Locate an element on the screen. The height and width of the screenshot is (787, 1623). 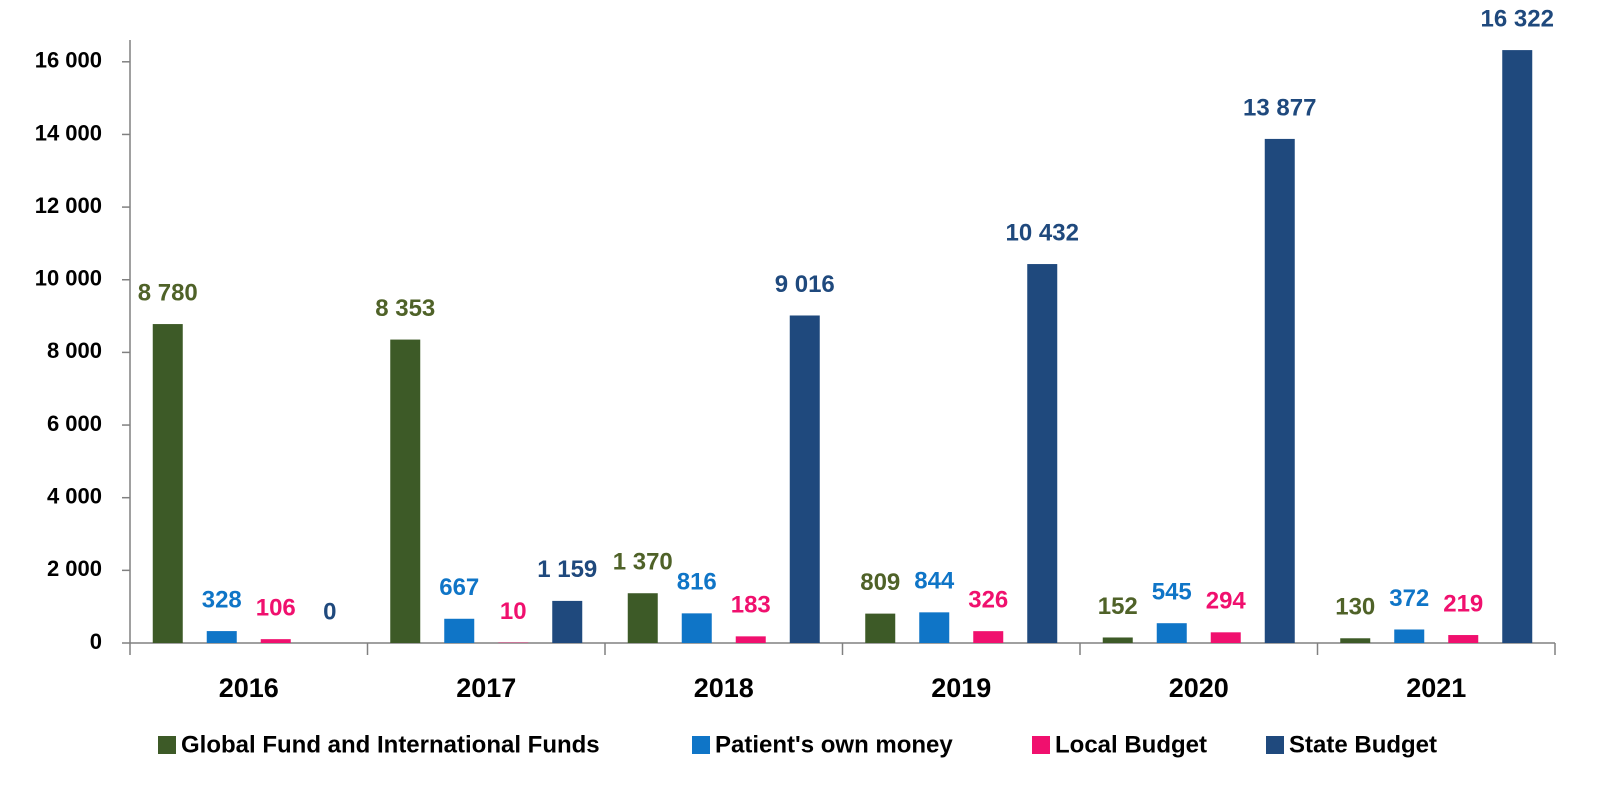
data-label: 106 is located at coordinates (276, 607).